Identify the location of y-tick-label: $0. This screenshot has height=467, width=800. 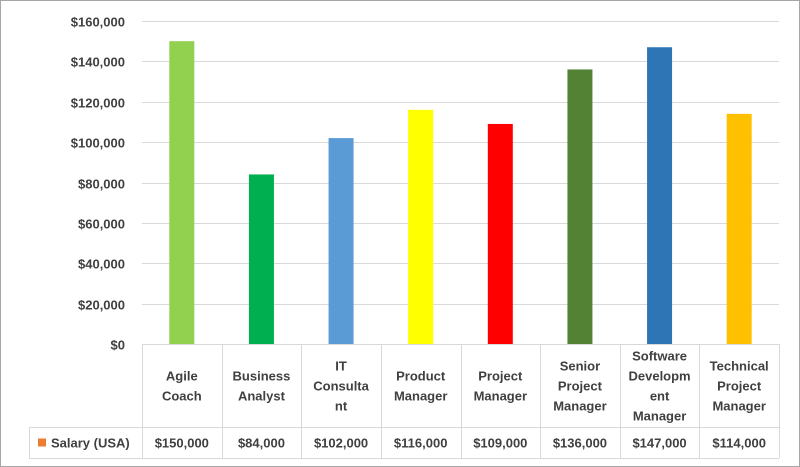
(118, 345).